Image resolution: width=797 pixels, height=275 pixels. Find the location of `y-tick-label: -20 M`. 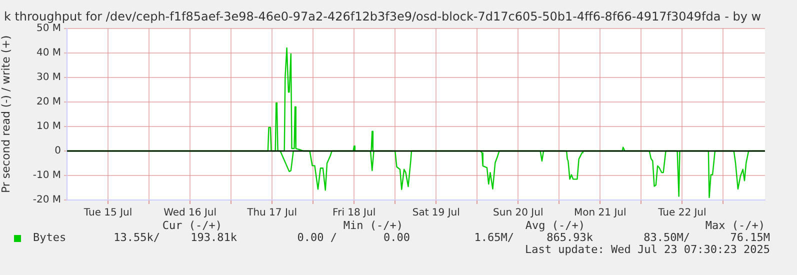

y-tick-label: -20 M is located at coordinates (46, 200).